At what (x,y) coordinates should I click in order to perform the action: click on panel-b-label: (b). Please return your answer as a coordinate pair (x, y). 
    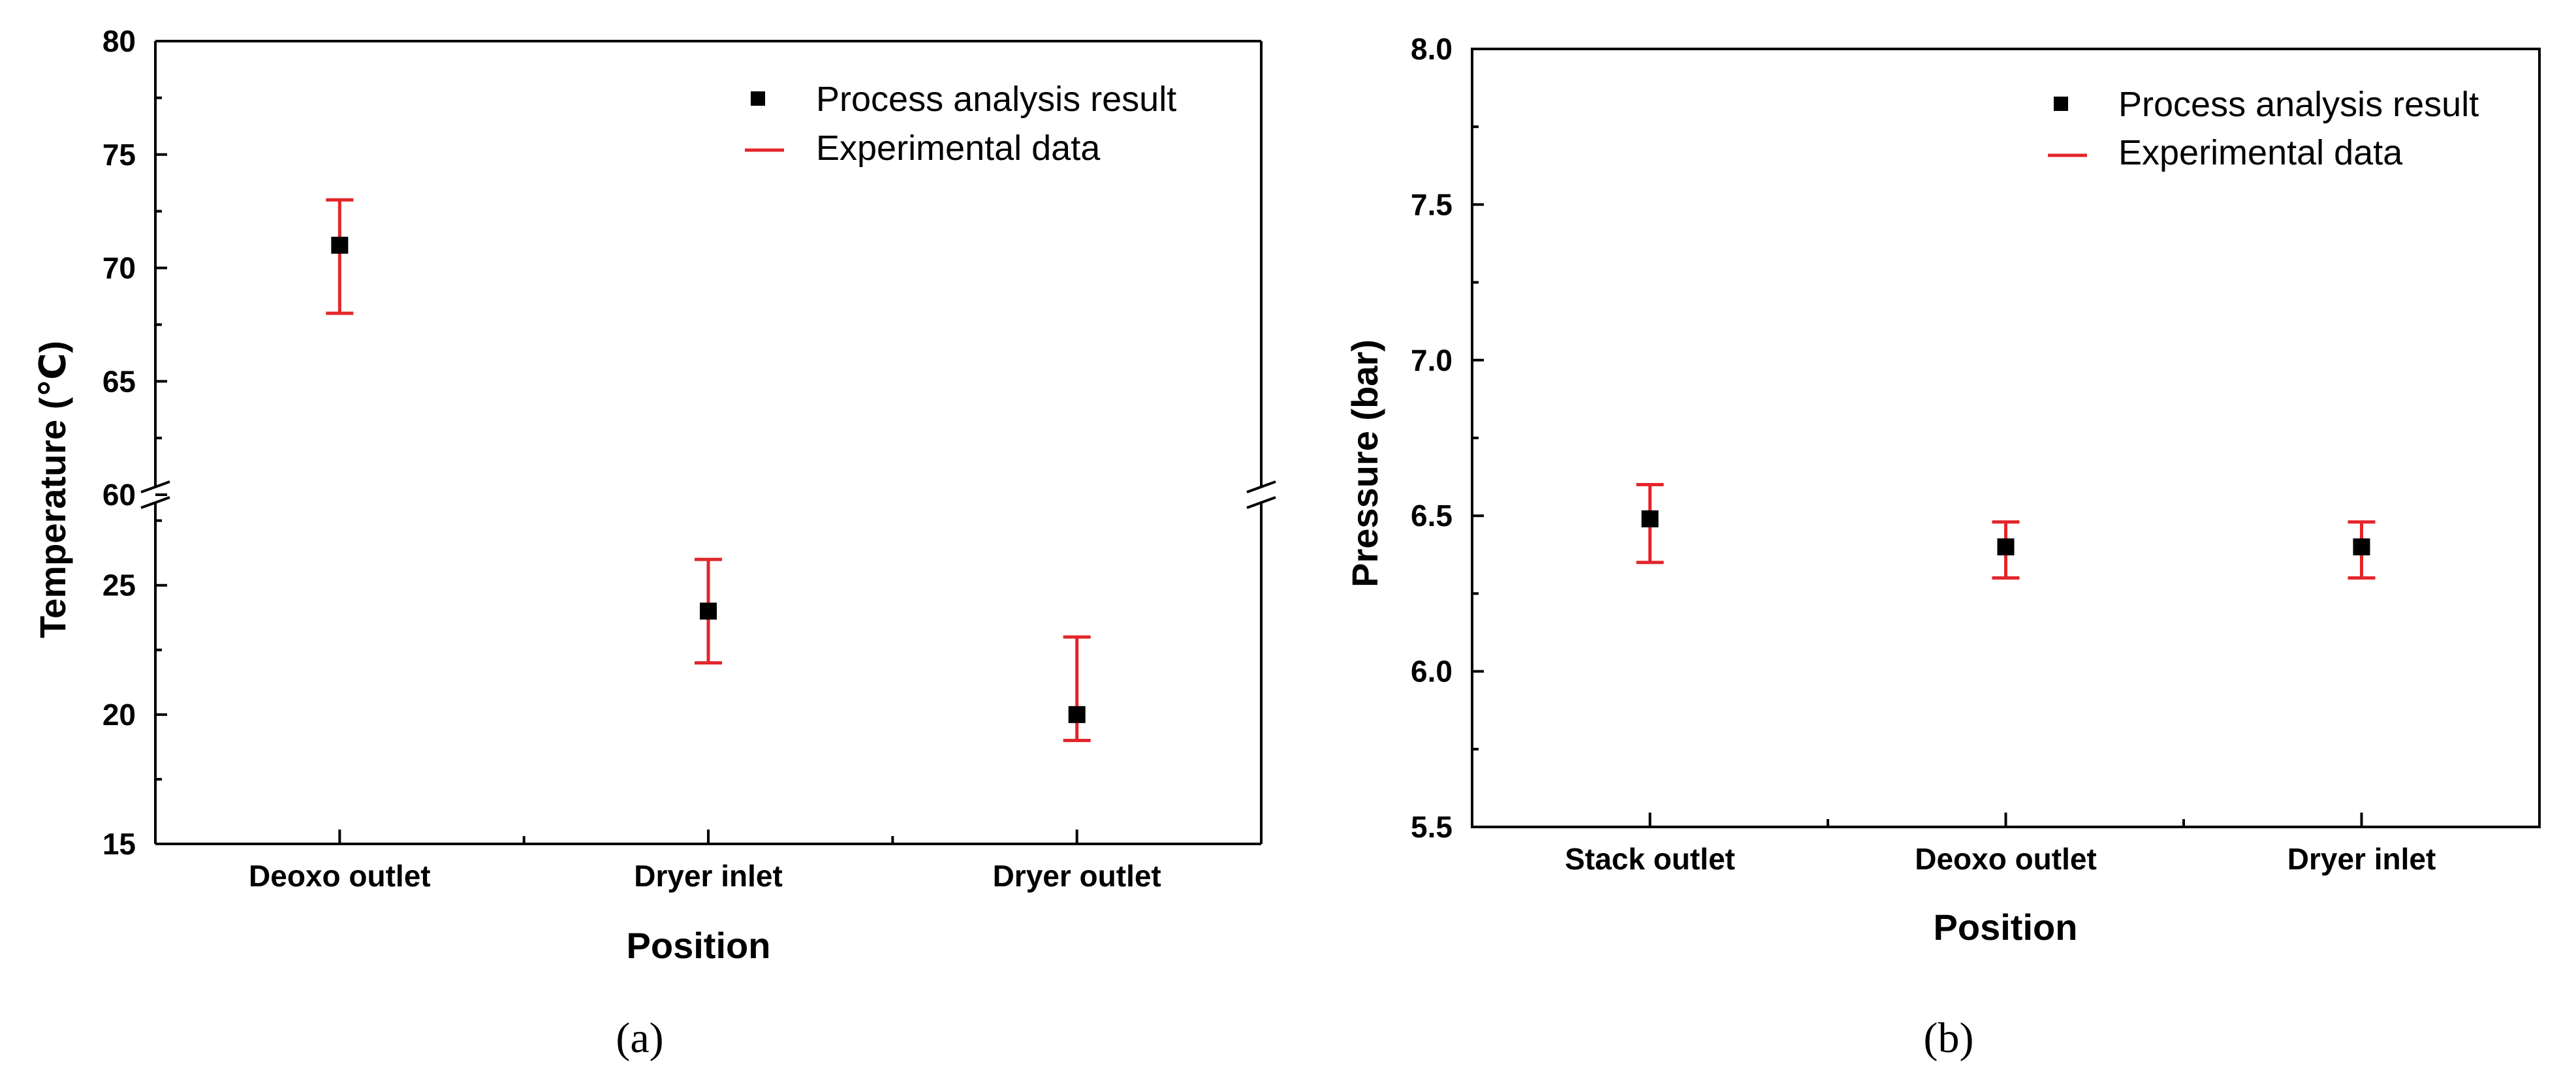
    Looking at the image, I should click on (1949, 1038).